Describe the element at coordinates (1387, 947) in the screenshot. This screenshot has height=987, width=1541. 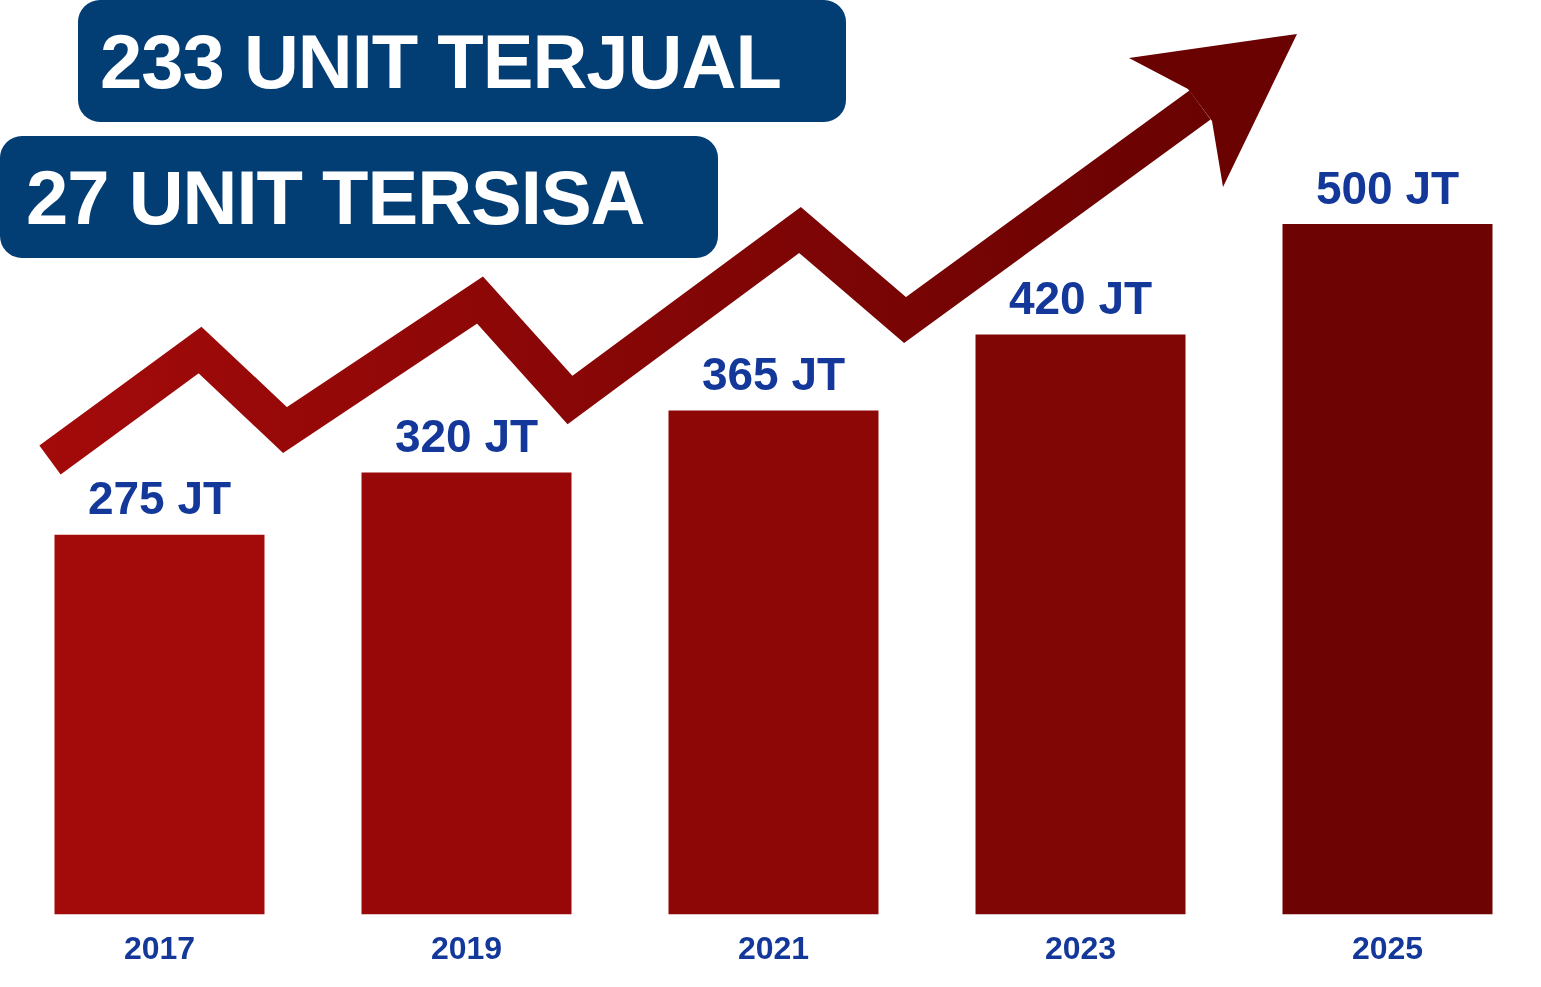
I see `x-tick-label: 2025` at that location.